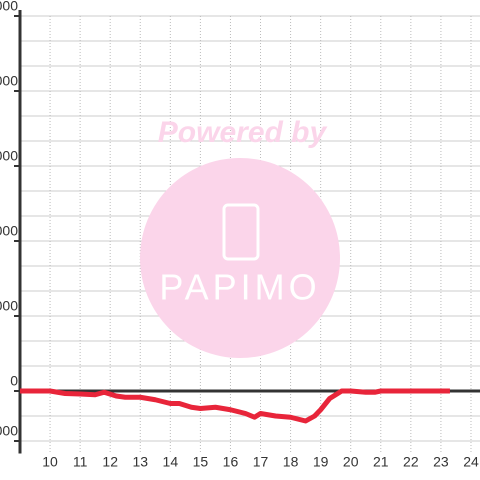  What do you see at coordinates (9, 306) in the screenshot?
I see `y-tick-label: 30,000` at bounding box center [9, 306].